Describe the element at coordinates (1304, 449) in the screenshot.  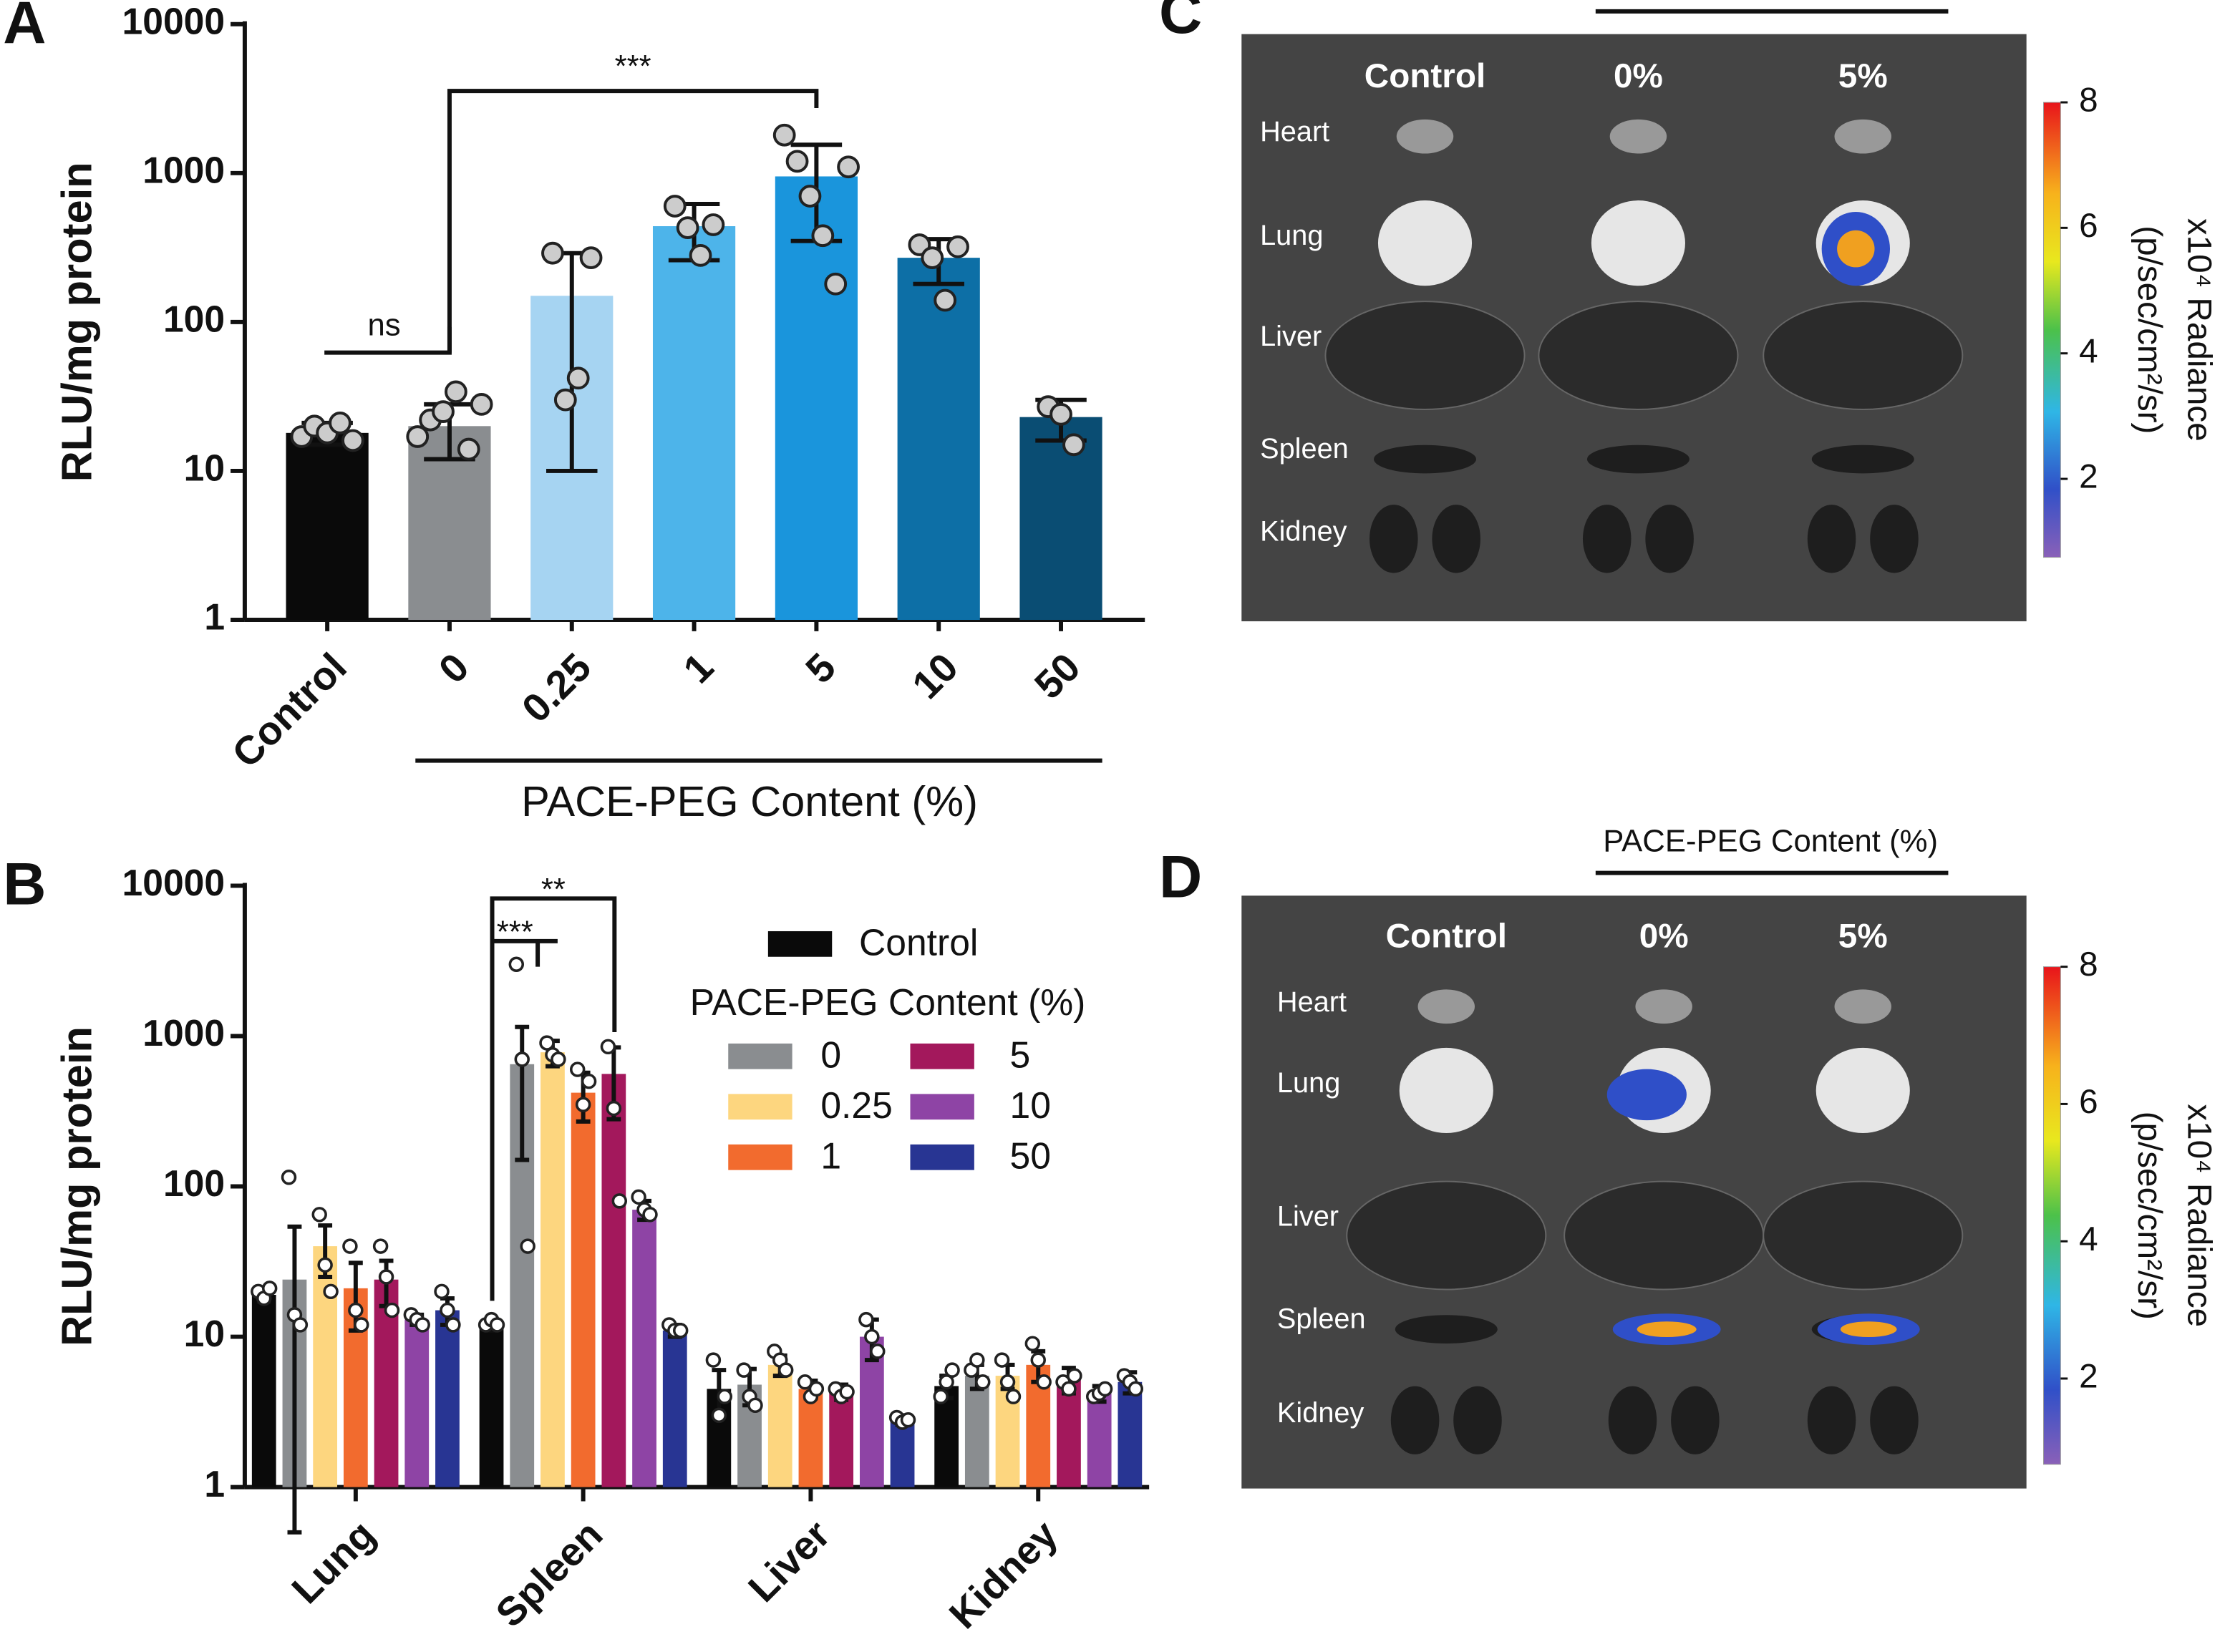
I see `row-label: Spleen` at that location.